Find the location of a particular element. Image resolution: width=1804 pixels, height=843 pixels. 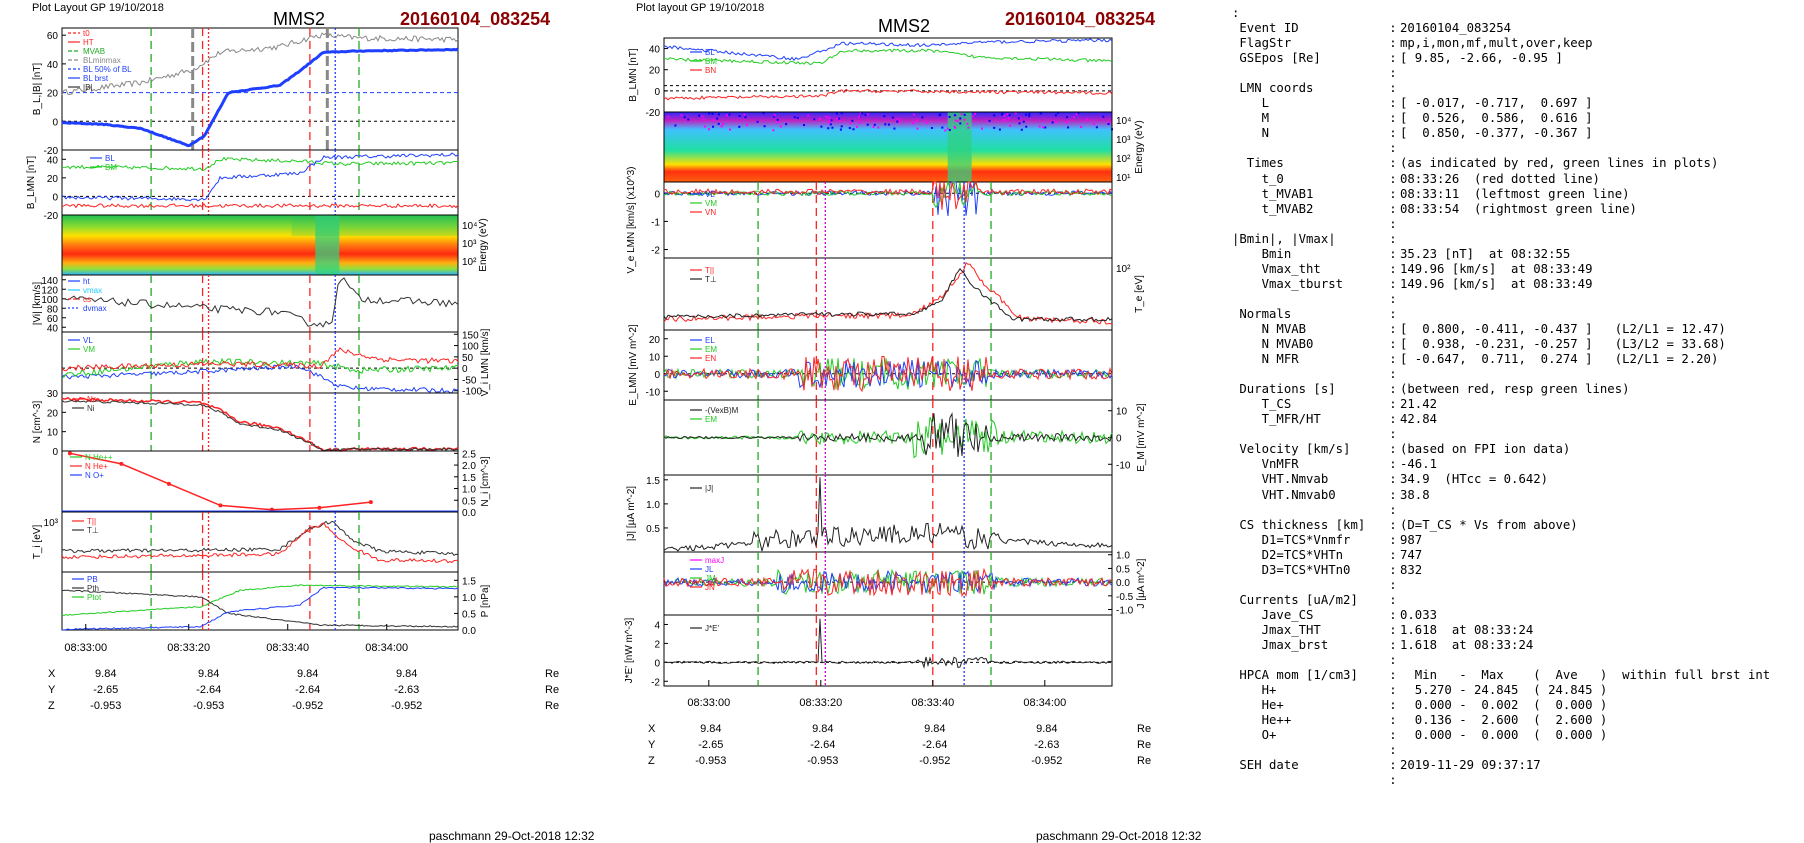

coord-value: 9.84 is located at coordinates (307, 674).